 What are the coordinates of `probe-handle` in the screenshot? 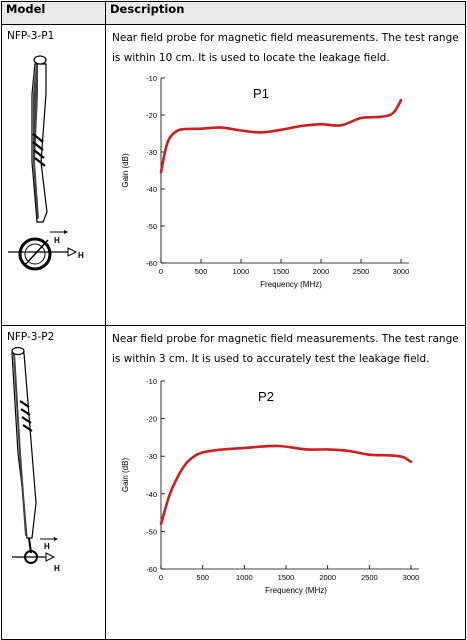 It's located at (24, 445).